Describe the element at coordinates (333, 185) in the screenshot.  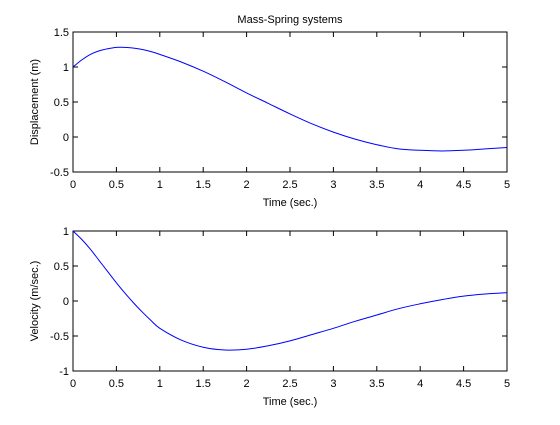
I see `displacement-x-tick-label: 3` at that location.